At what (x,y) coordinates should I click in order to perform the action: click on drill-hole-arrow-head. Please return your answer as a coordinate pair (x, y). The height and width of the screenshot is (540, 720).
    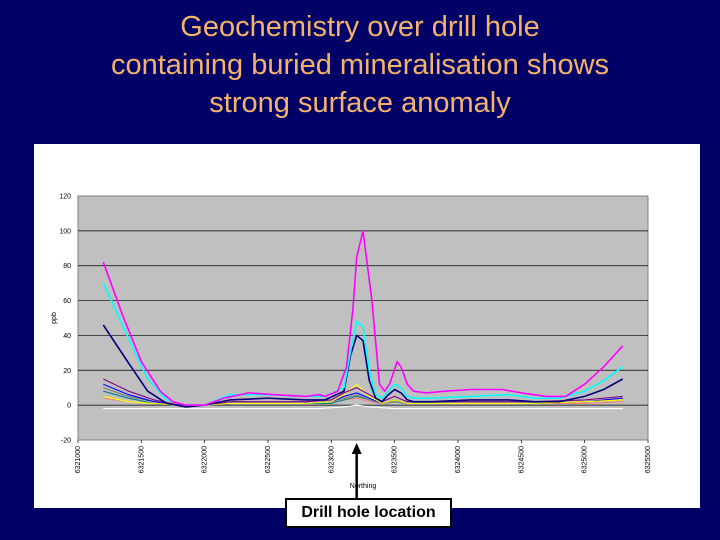
    Looking at the image, I should click on (356, 448).